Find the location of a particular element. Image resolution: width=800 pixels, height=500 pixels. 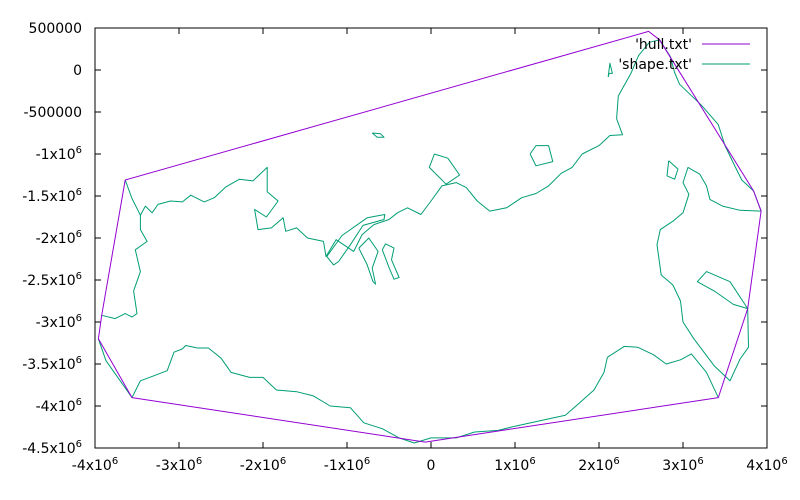

y-tick-label: -1x10⁶ is located at coordinates (59, 154).